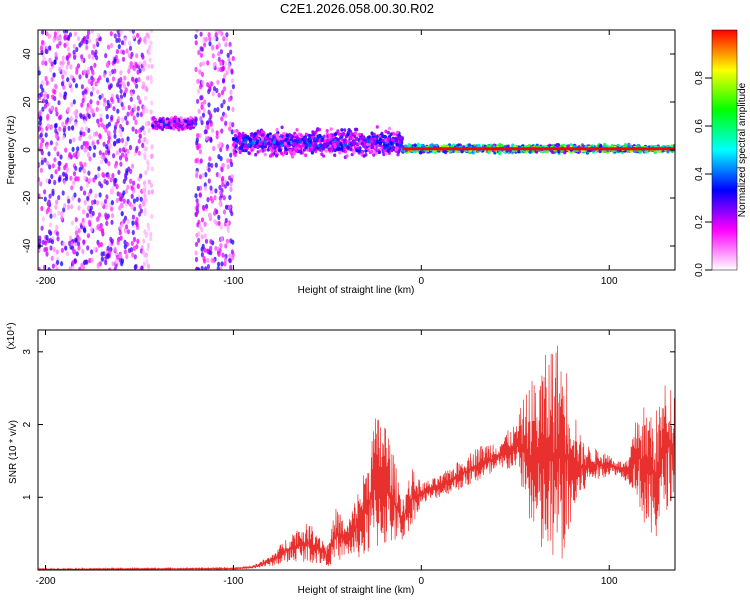 This screenshot has width=750, height=600. Describe the element at coordinates (538, 149) in the screenshot. I see `spectrogram-ridge` at that location.